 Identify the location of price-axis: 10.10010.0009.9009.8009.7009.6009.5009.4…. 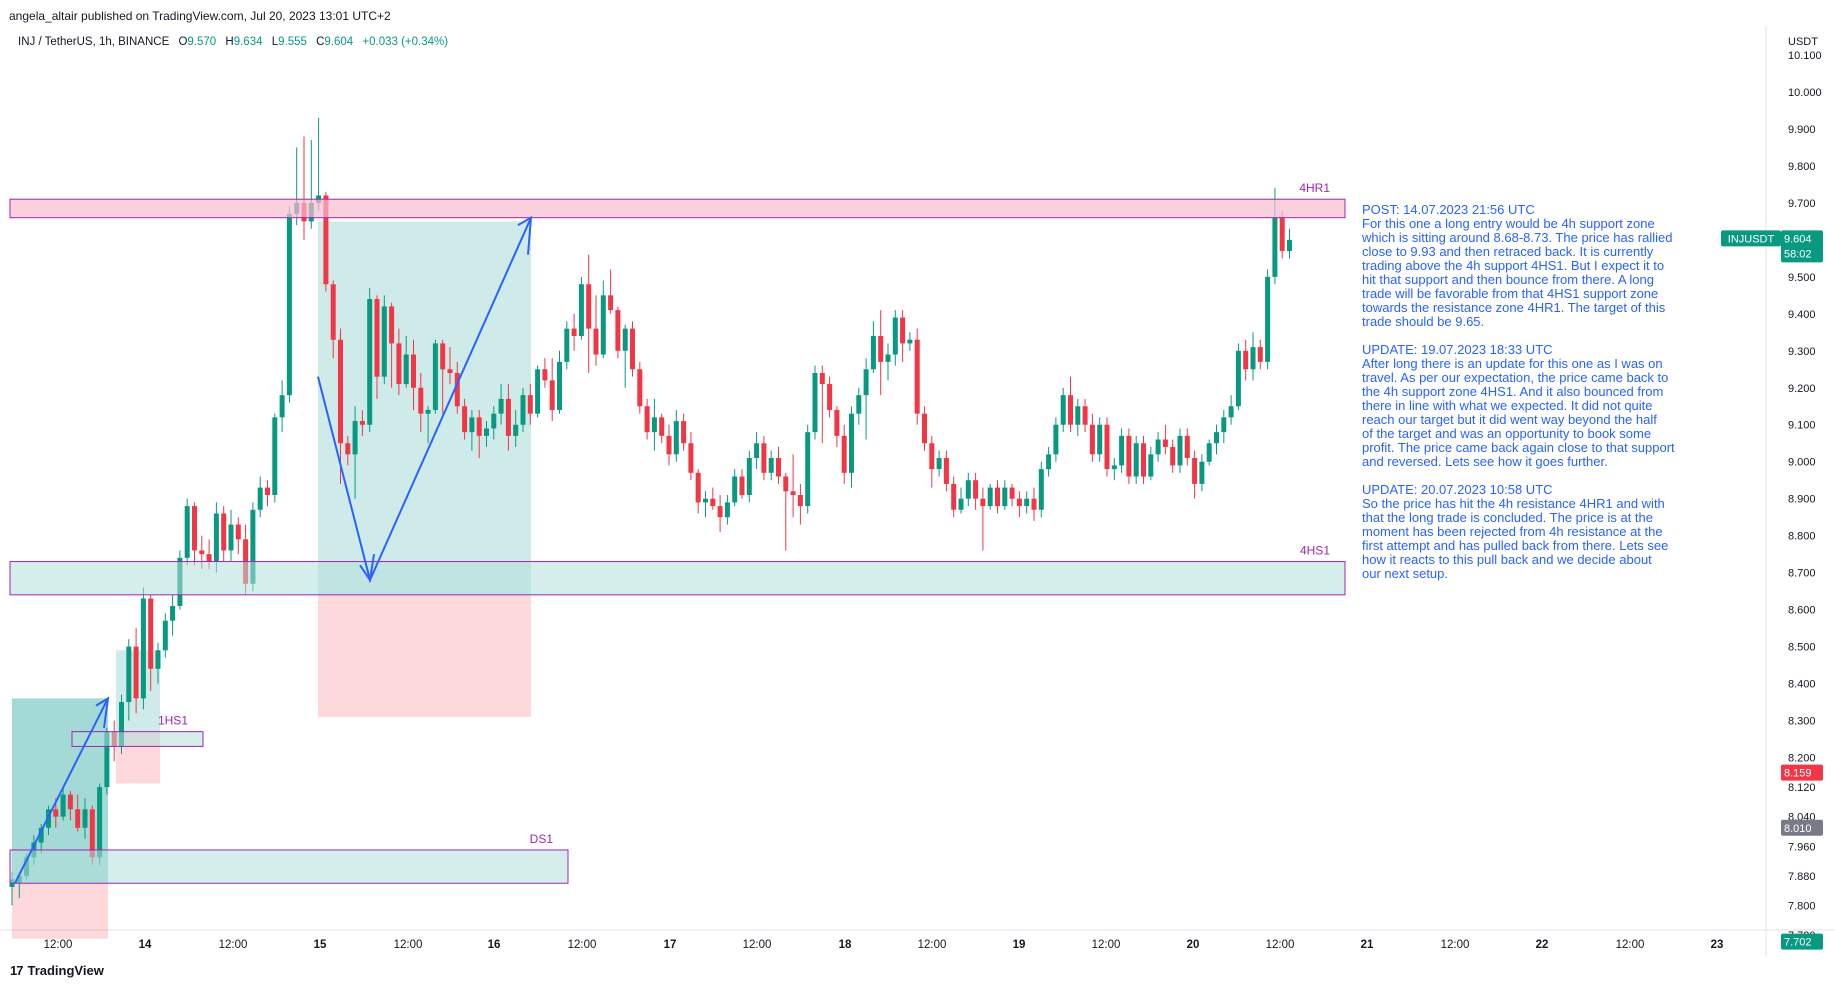
(1805, 496).